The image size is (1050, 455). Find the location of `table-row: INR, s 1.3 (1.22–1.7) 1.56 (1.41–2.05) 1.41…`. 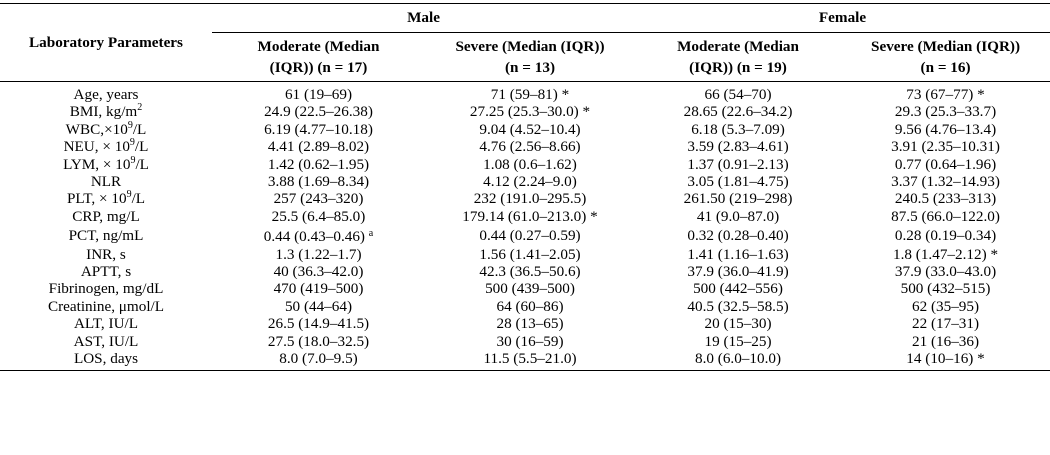

table-row: INR, s 1.3 (1.22–1.7) 1.56 (1.41–2.05) 1.41… is located at coordinates (525, 254).